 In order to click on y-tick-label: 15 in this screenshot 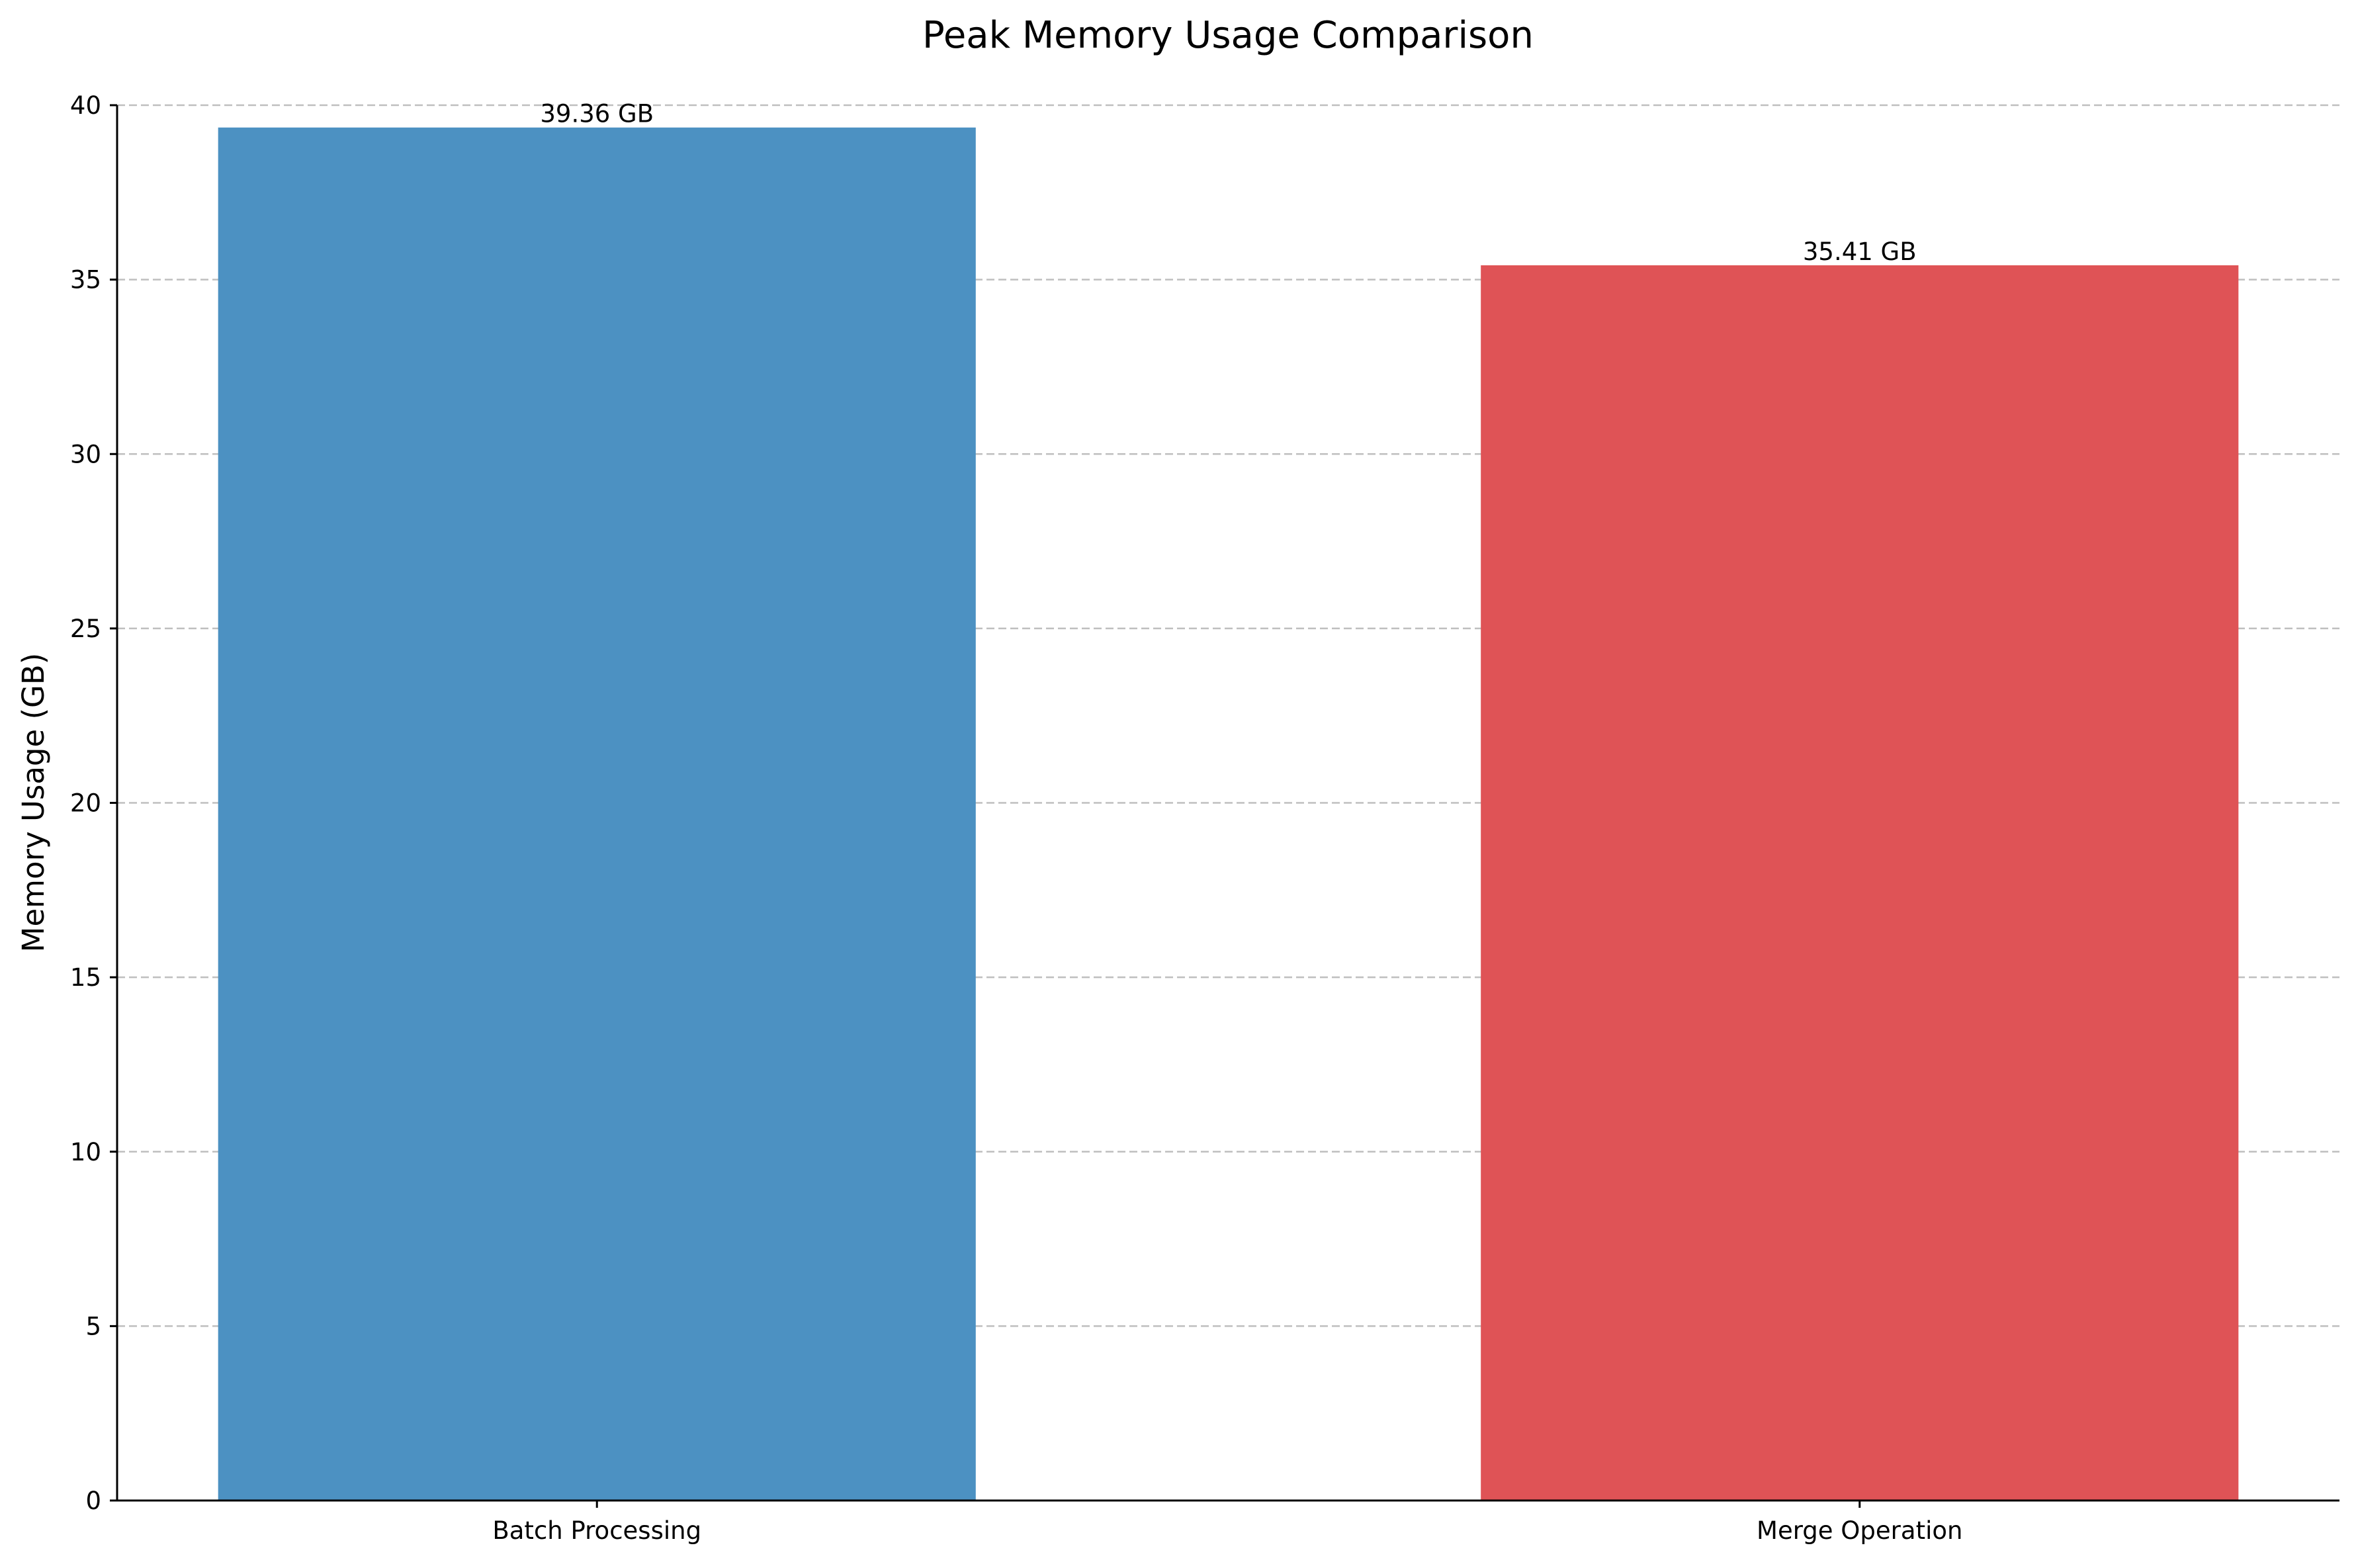, I will do `click(86, 978)`.